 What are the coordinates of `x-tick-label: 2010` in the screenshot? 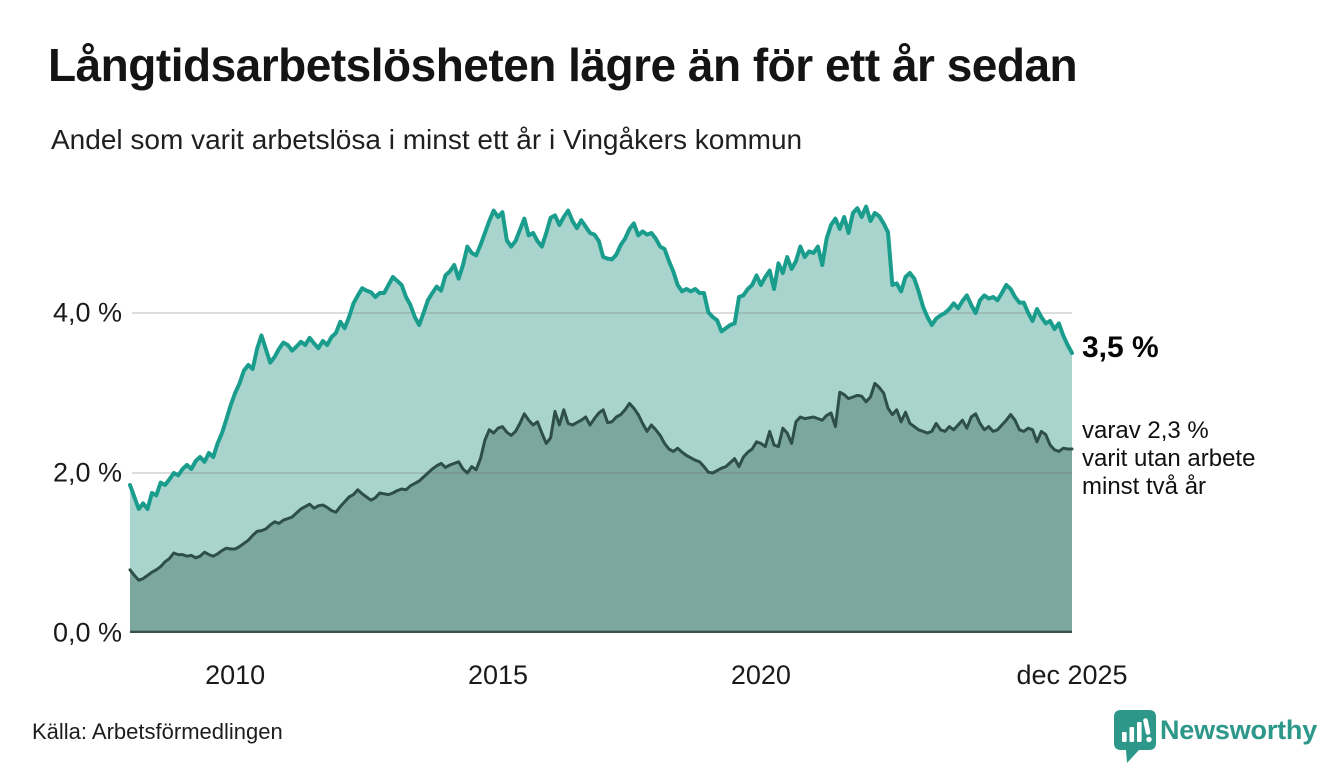 It's located at (235, 675).